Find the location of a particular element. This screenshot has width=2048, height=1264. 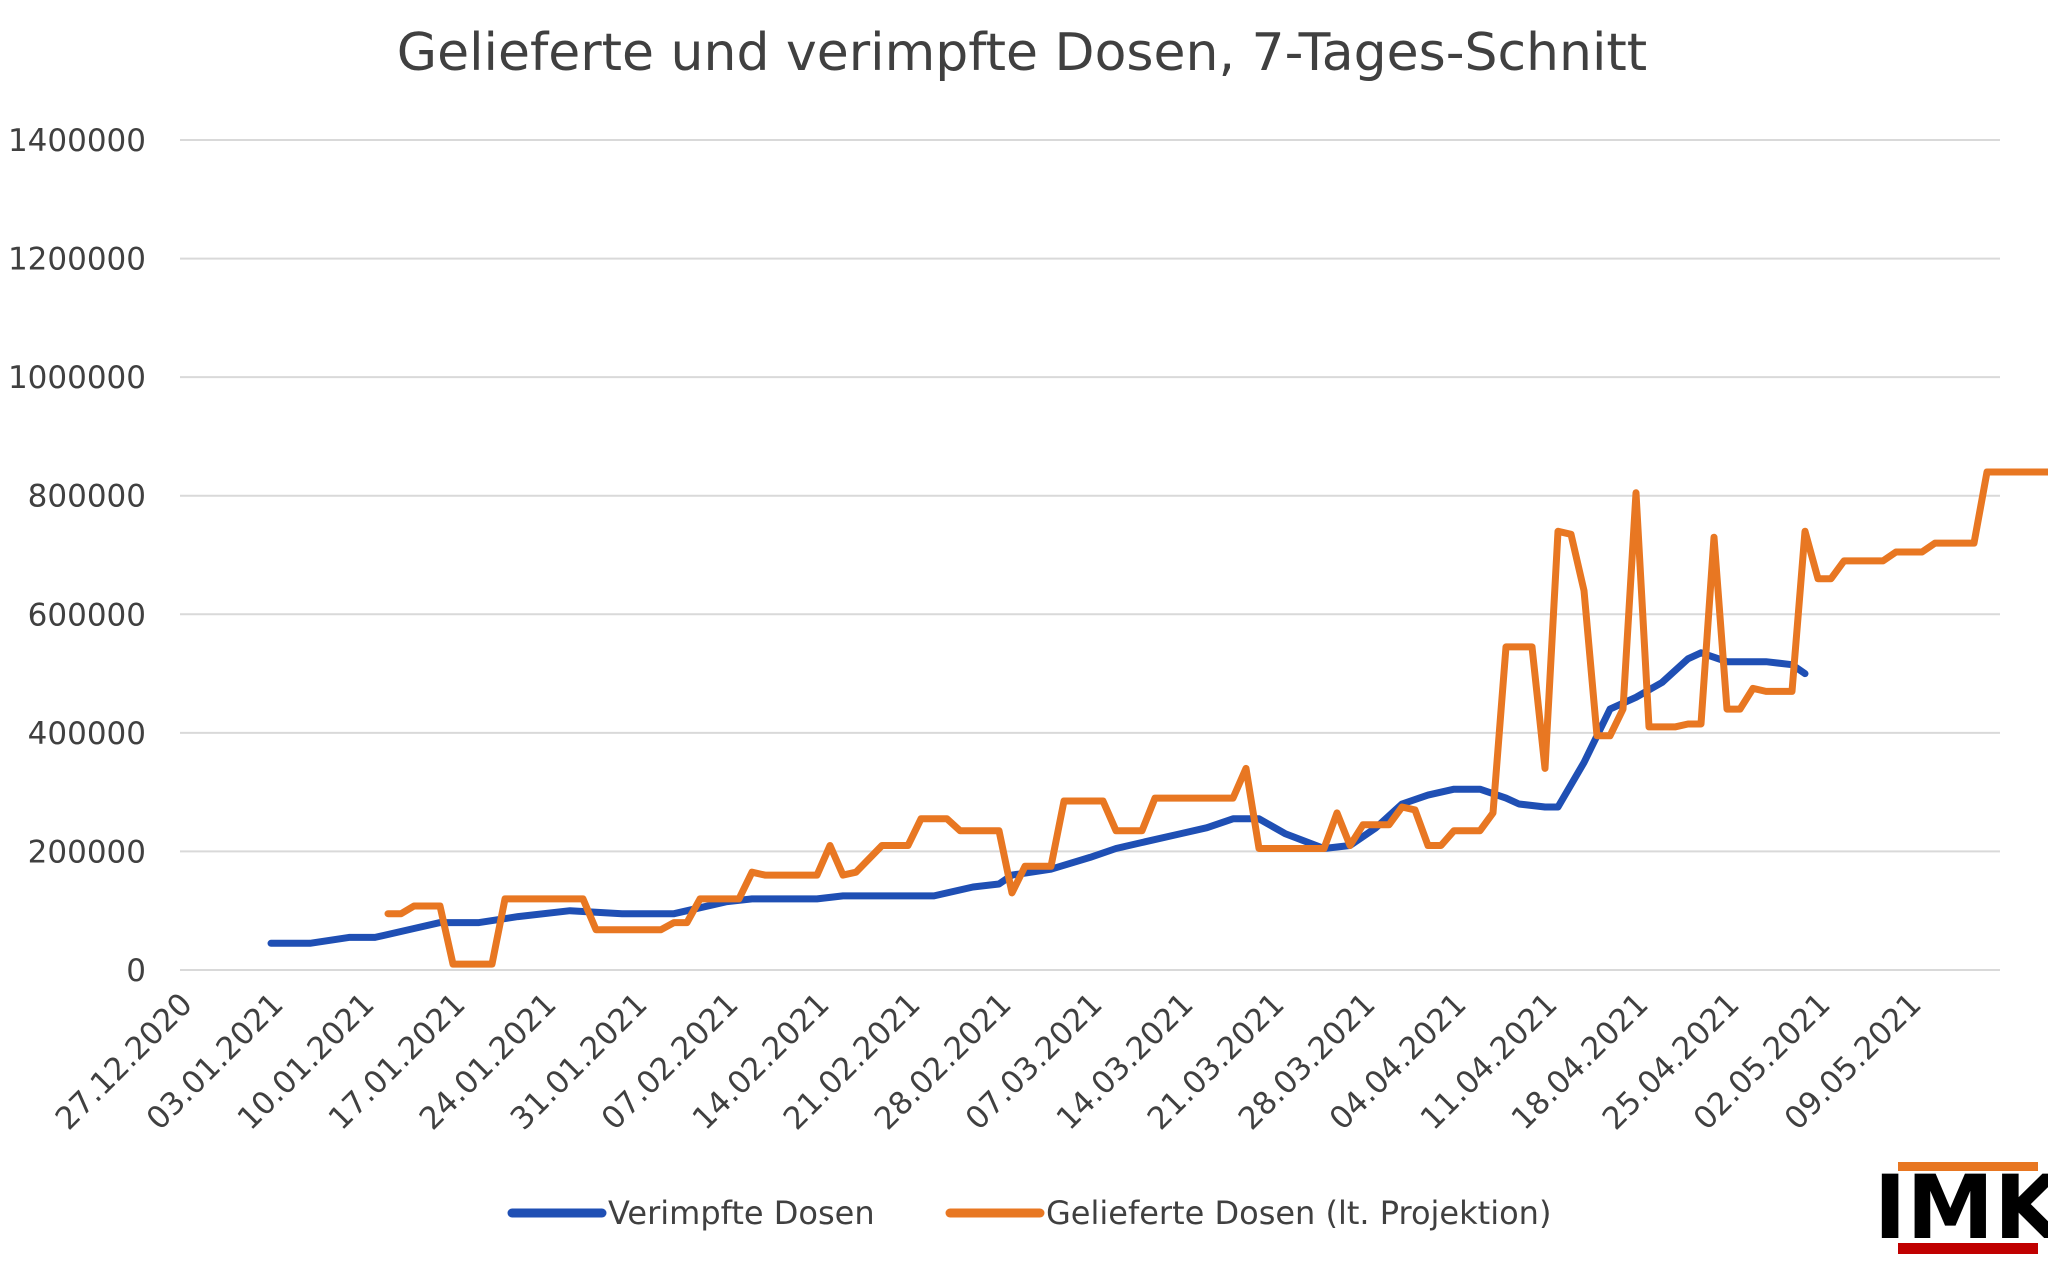

logo-bar-bottom is located at coordinates (1968, 1248).